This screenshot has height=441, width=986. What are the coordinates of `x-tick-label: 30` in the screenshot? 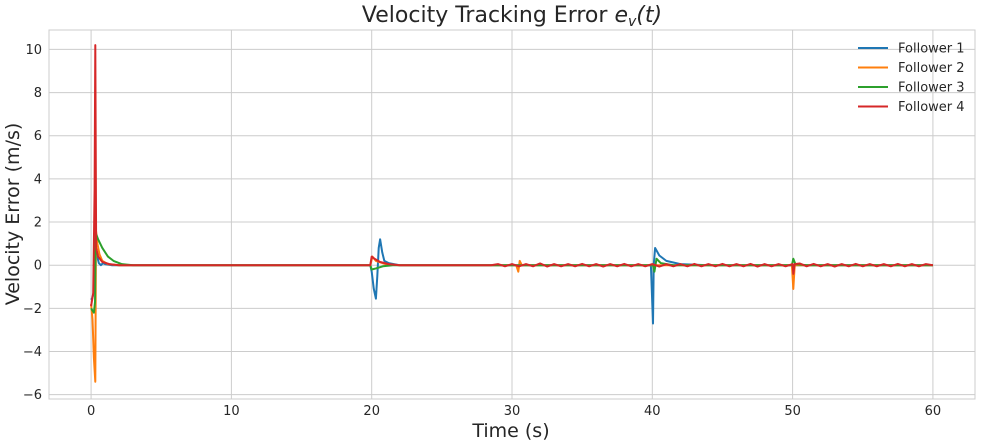 It's located at (512, 411).